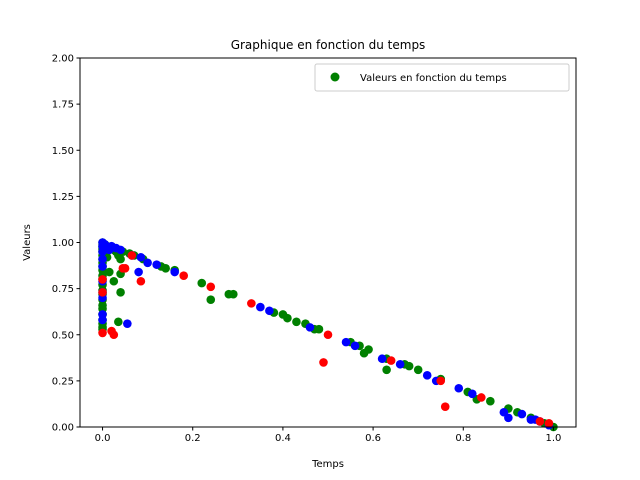 The height and width of the screenshot is (480, 640). What do you see at coordinates (193, 438) in the screenshot?
I see `x-tick-label: 0.2` at bounding box center [193, 438].